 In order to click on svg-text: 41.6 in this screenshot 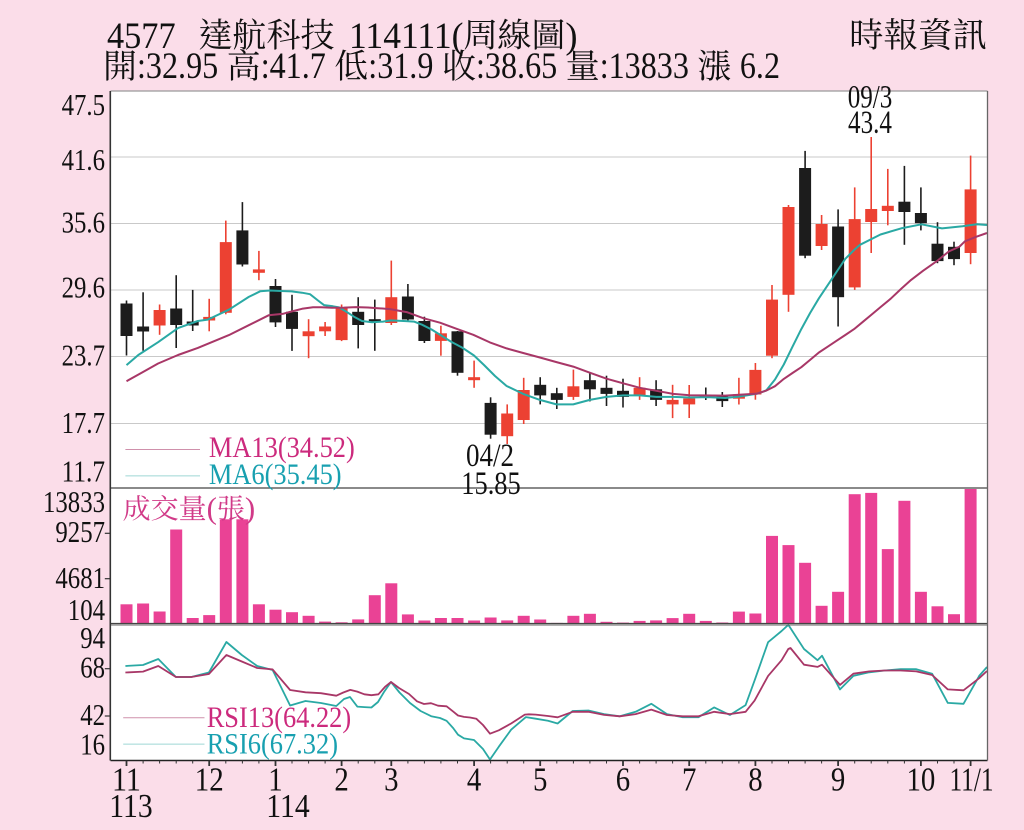, I will do `click(83, 159)`.